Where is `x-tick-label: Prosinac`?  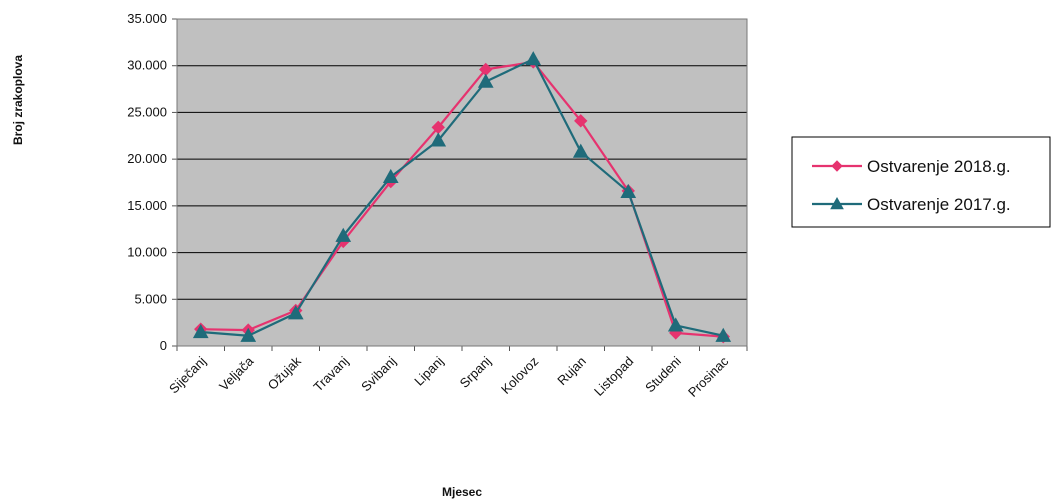
x-tick-label: Prosinac is located at coordinates (708, 376).